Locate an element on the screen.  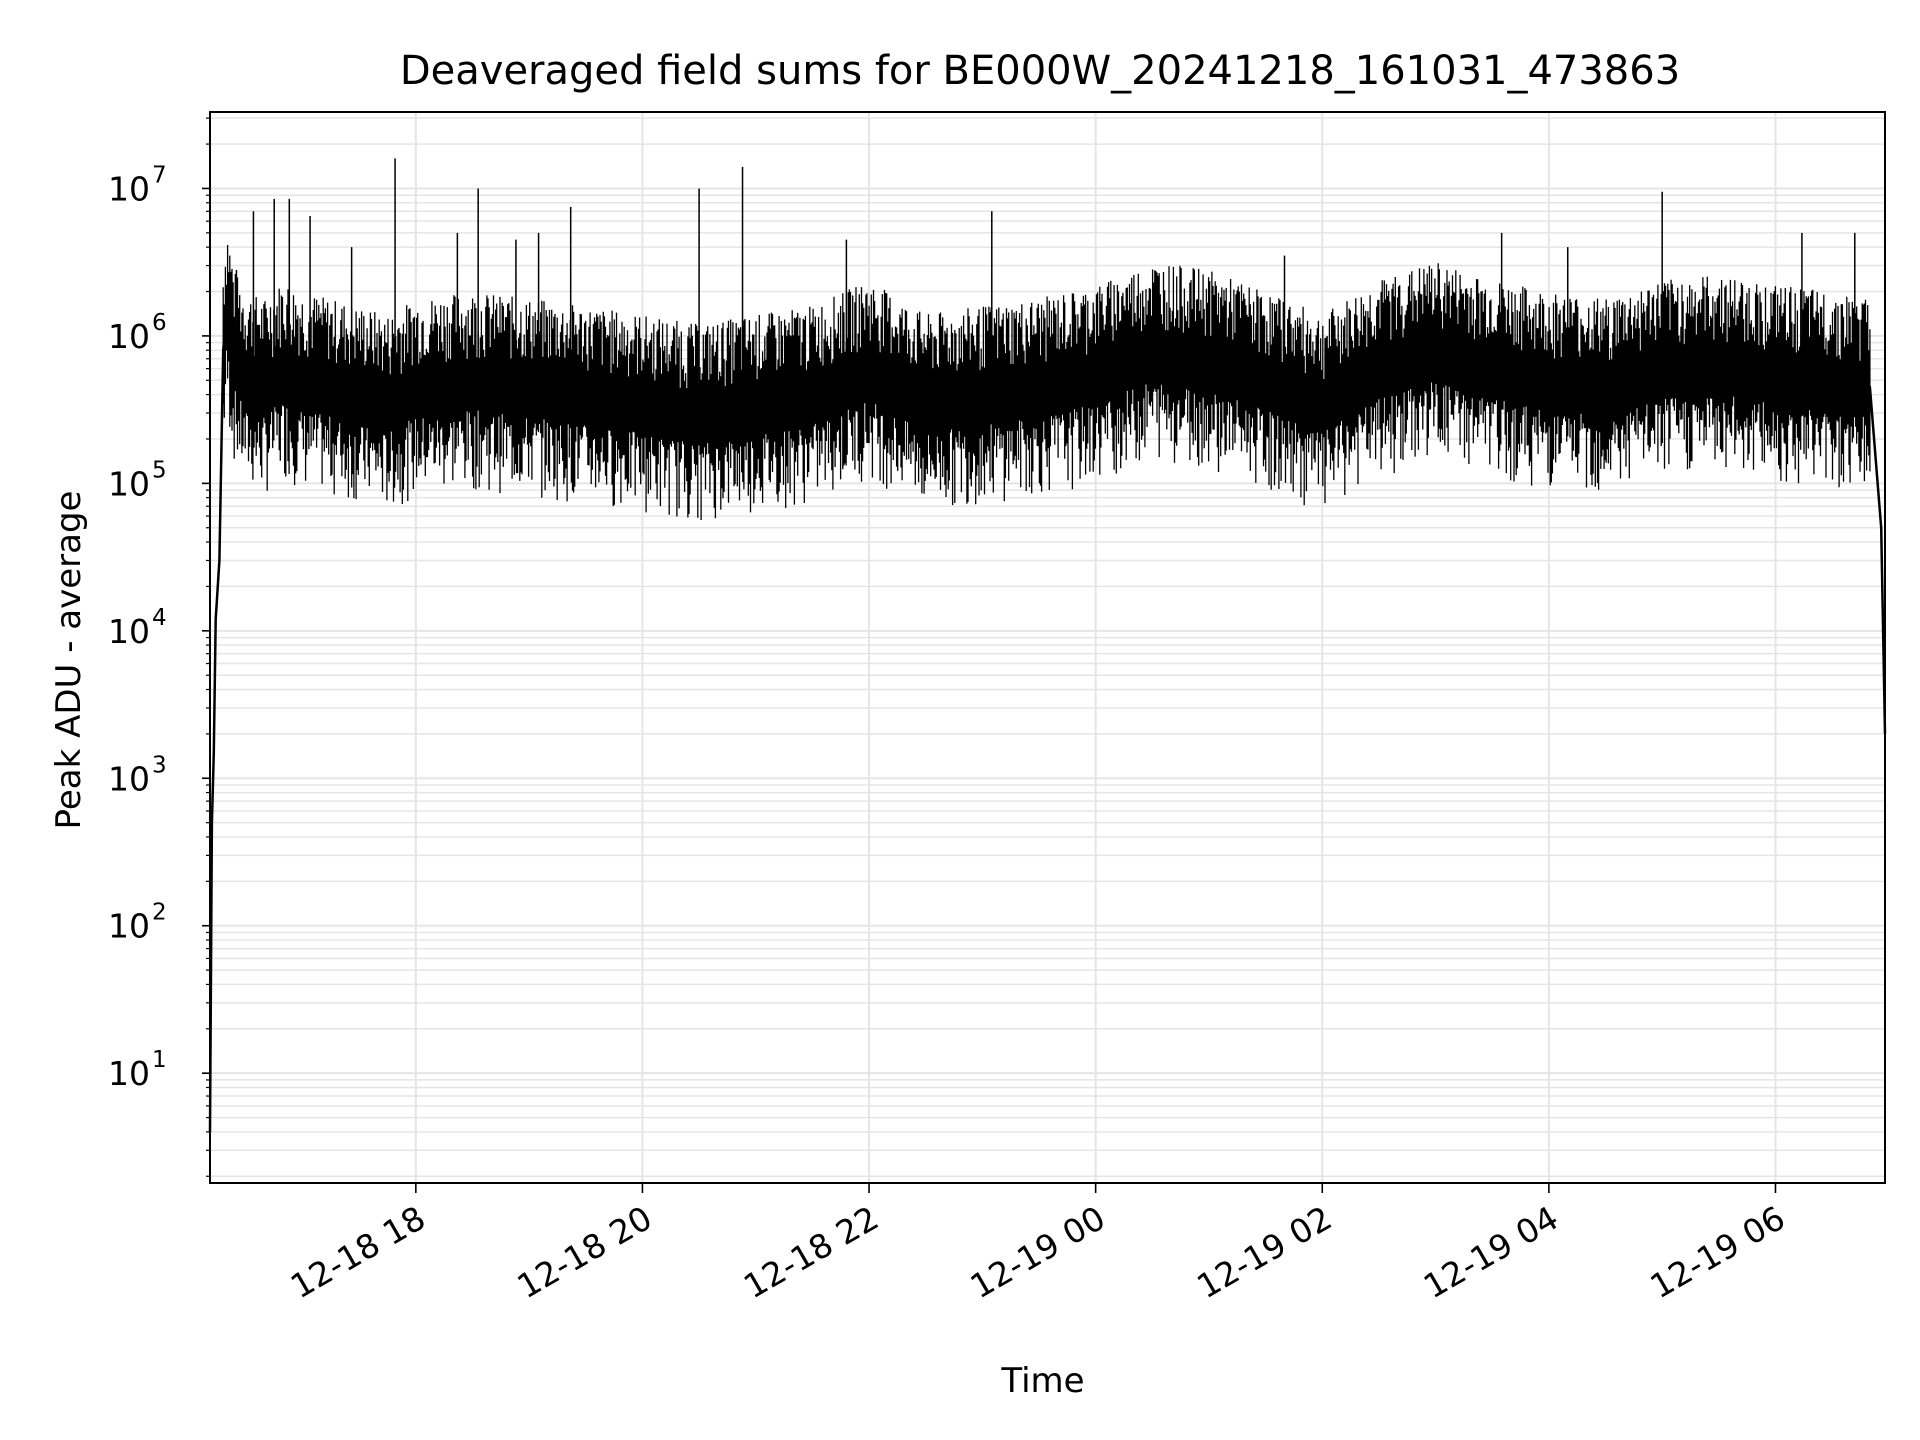
y-tick-label-exponent: 6 is located at coordinates (159, 323).